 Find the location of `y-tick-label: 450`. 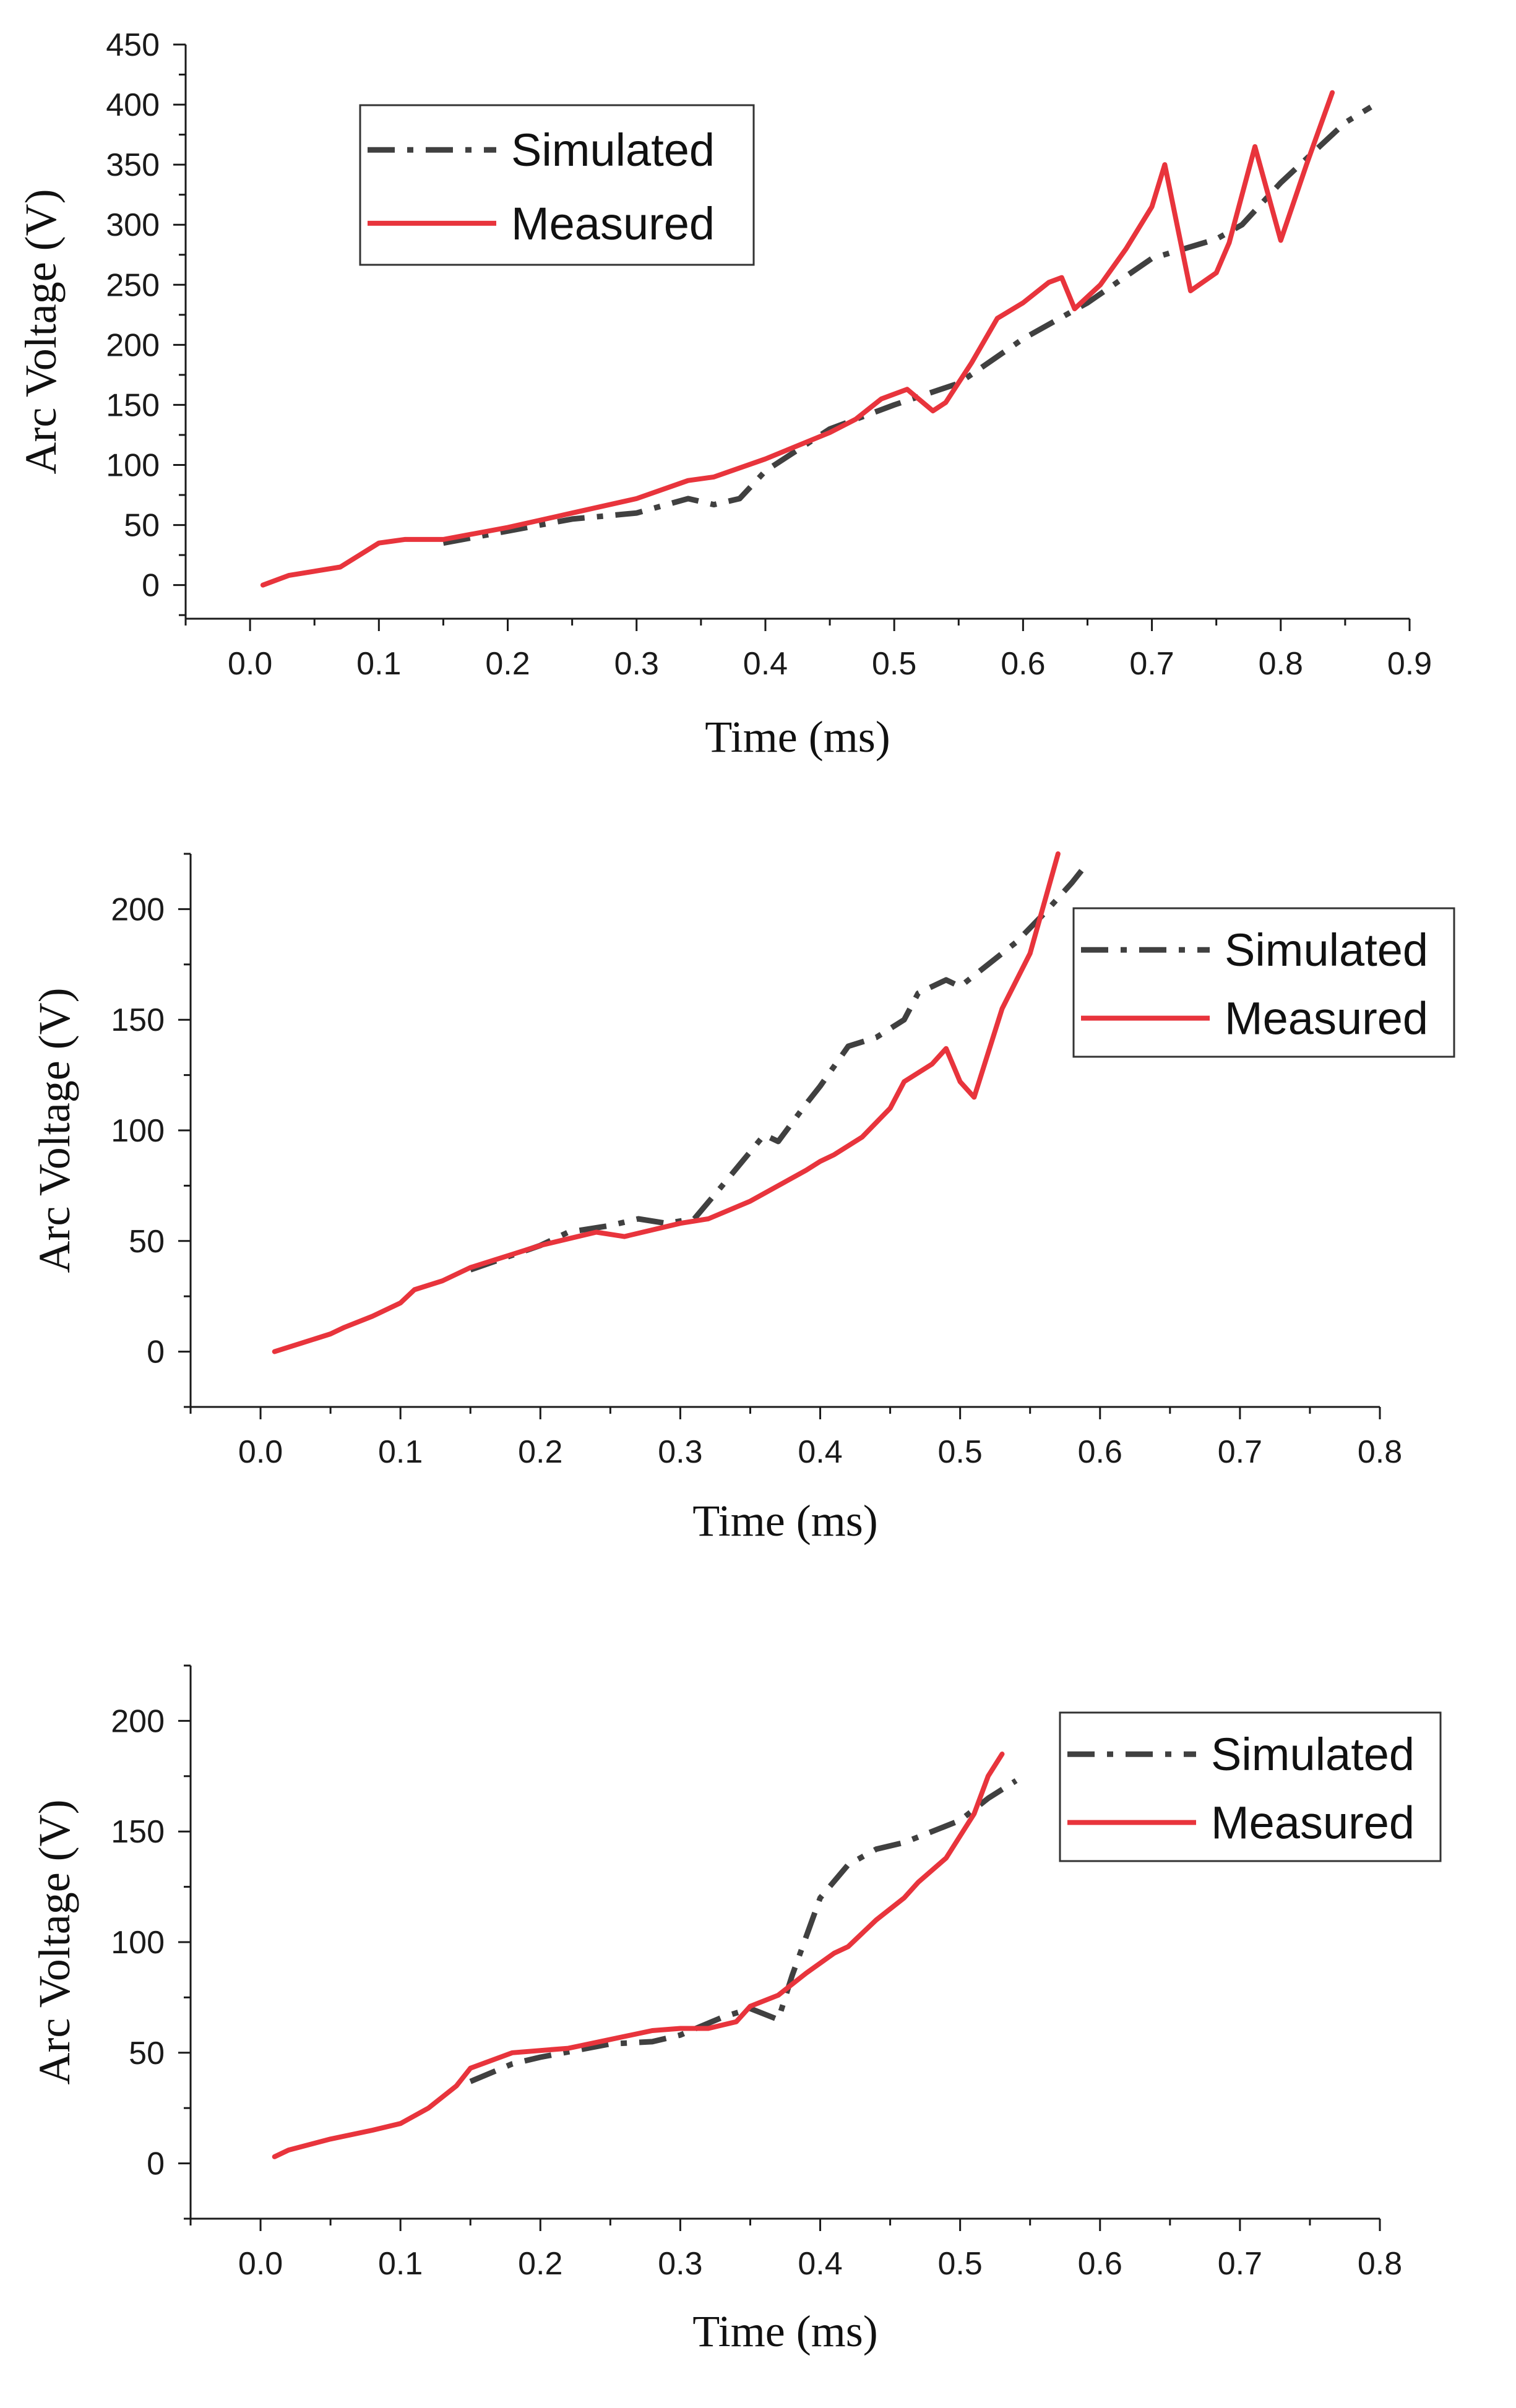

y-tick-label: 450 is located at coordinates (133, 45).